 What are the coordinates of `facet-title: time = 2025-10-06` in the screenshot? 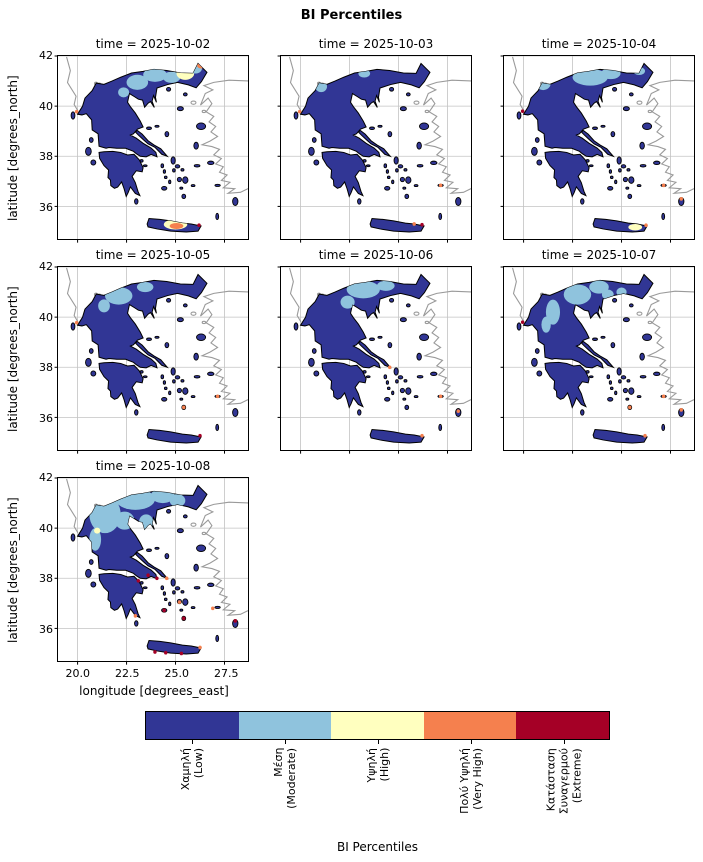 It's located at (376, 255).